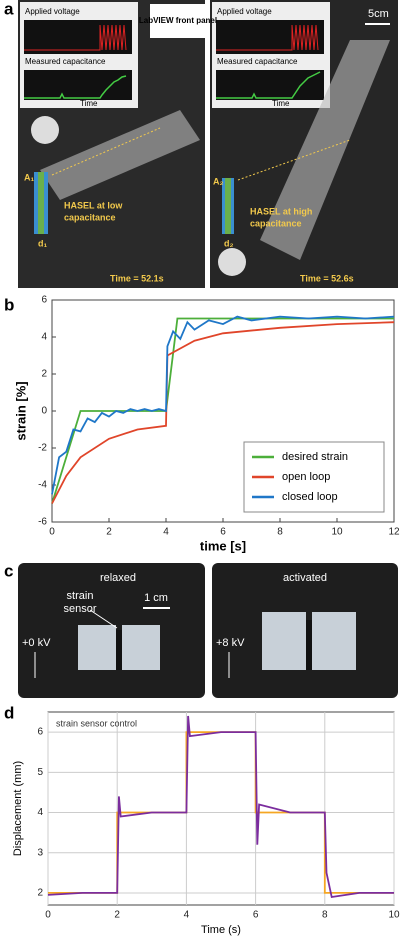  I want to click on label: sensor, so click(79, 609).